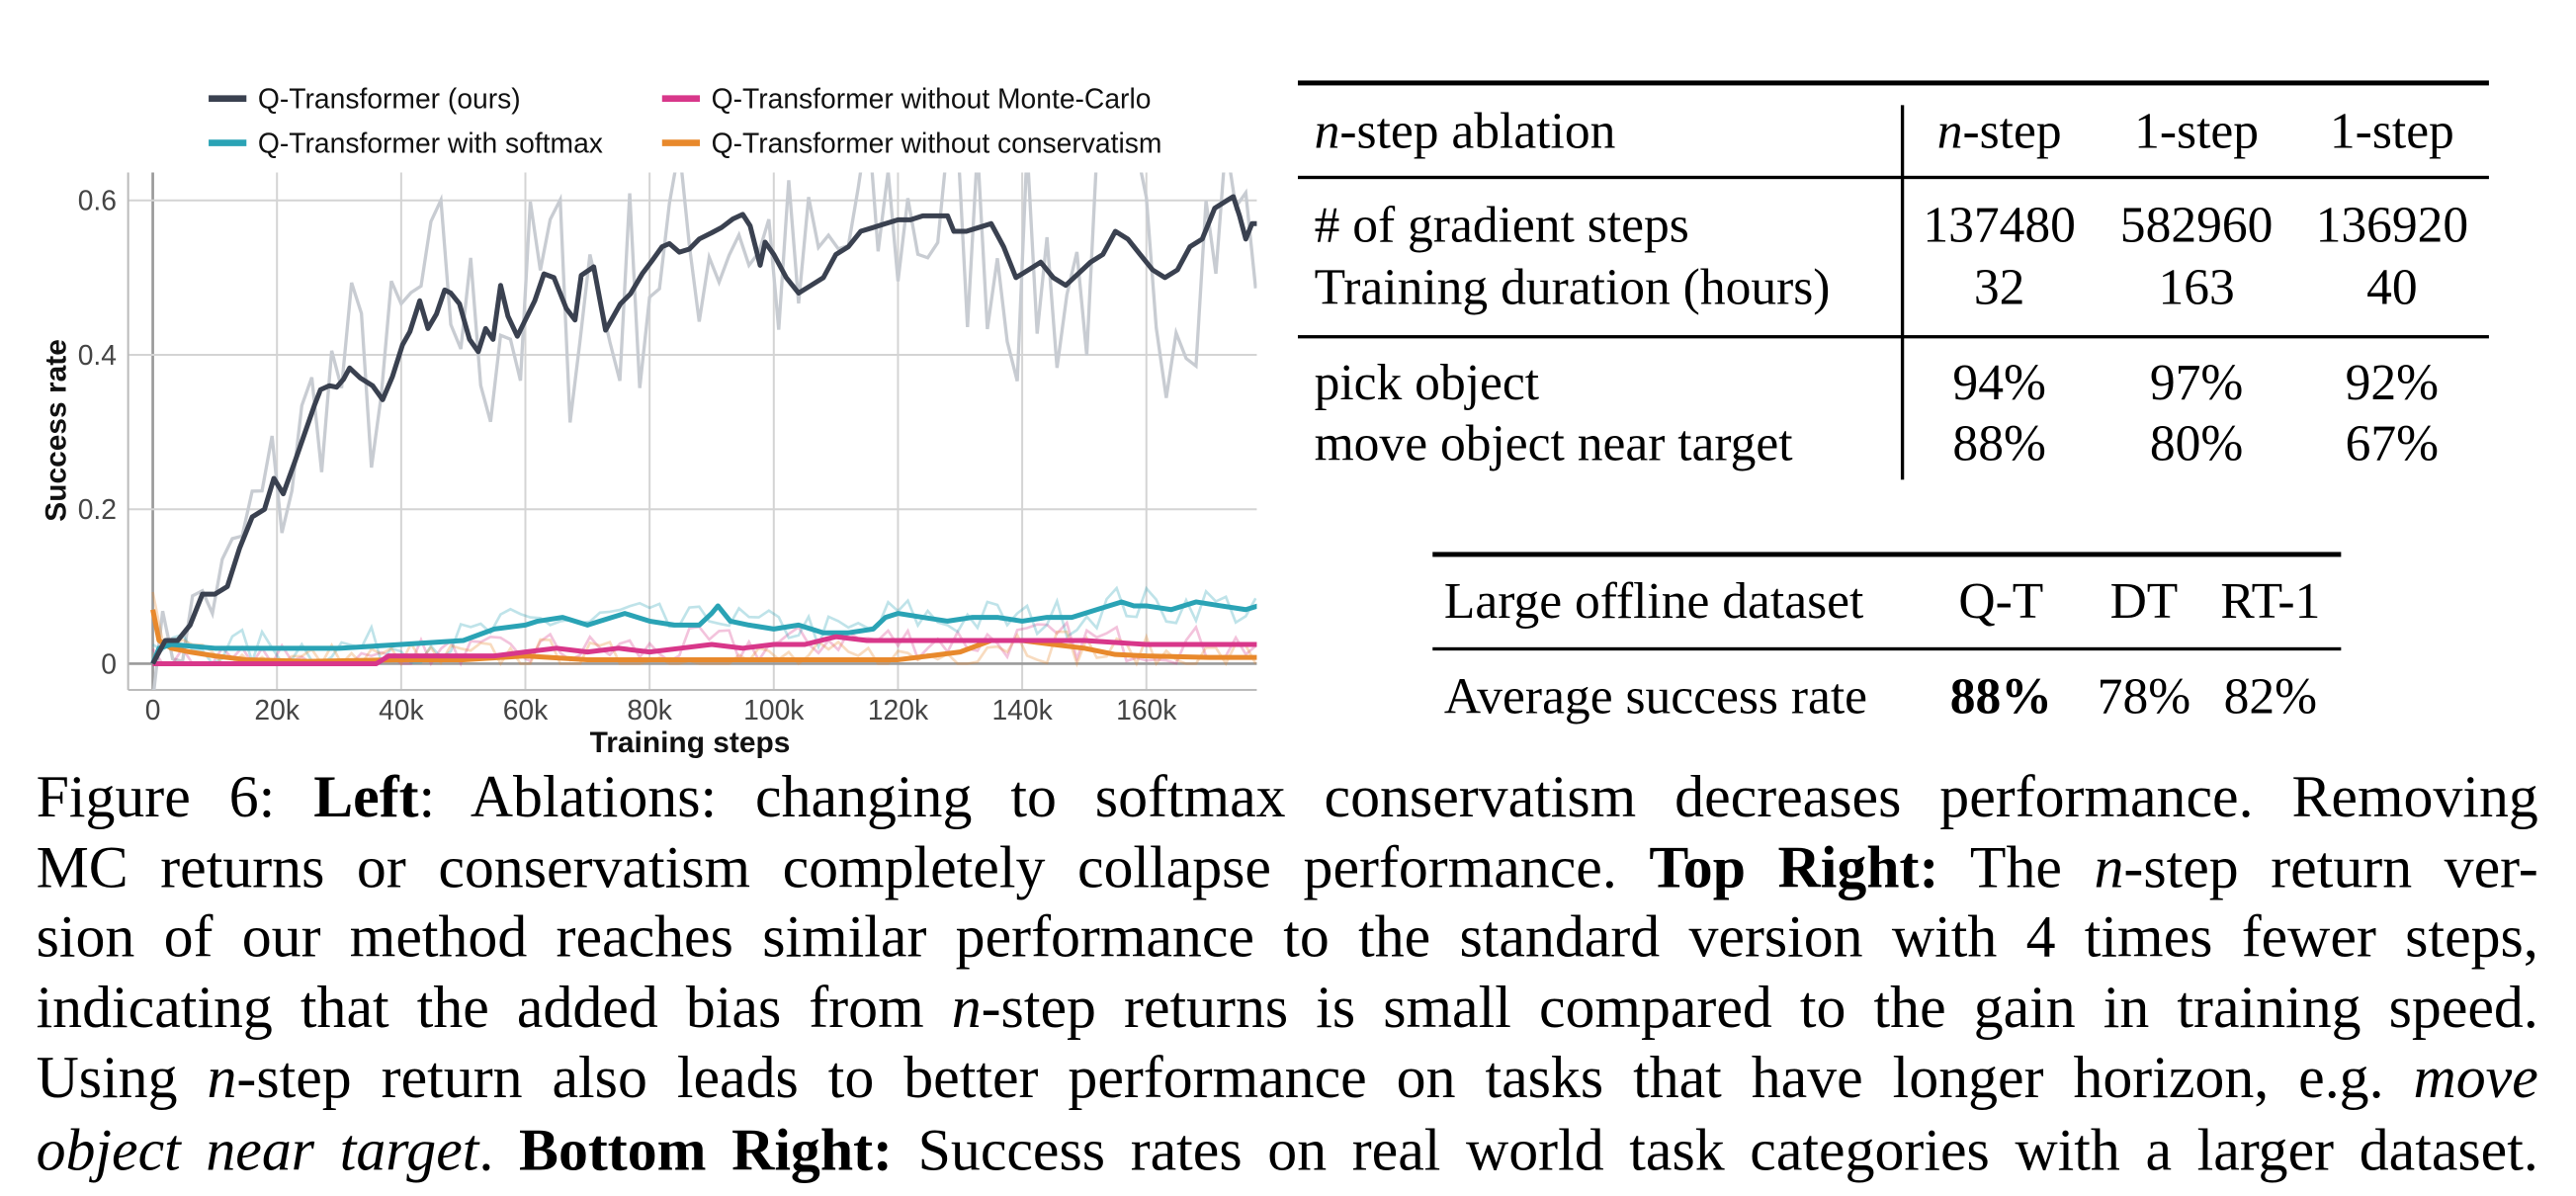 Image resolution: width=2576 pixels, height=1196 pixels. I want to click on caption-text: Using, so click(122, 1078).